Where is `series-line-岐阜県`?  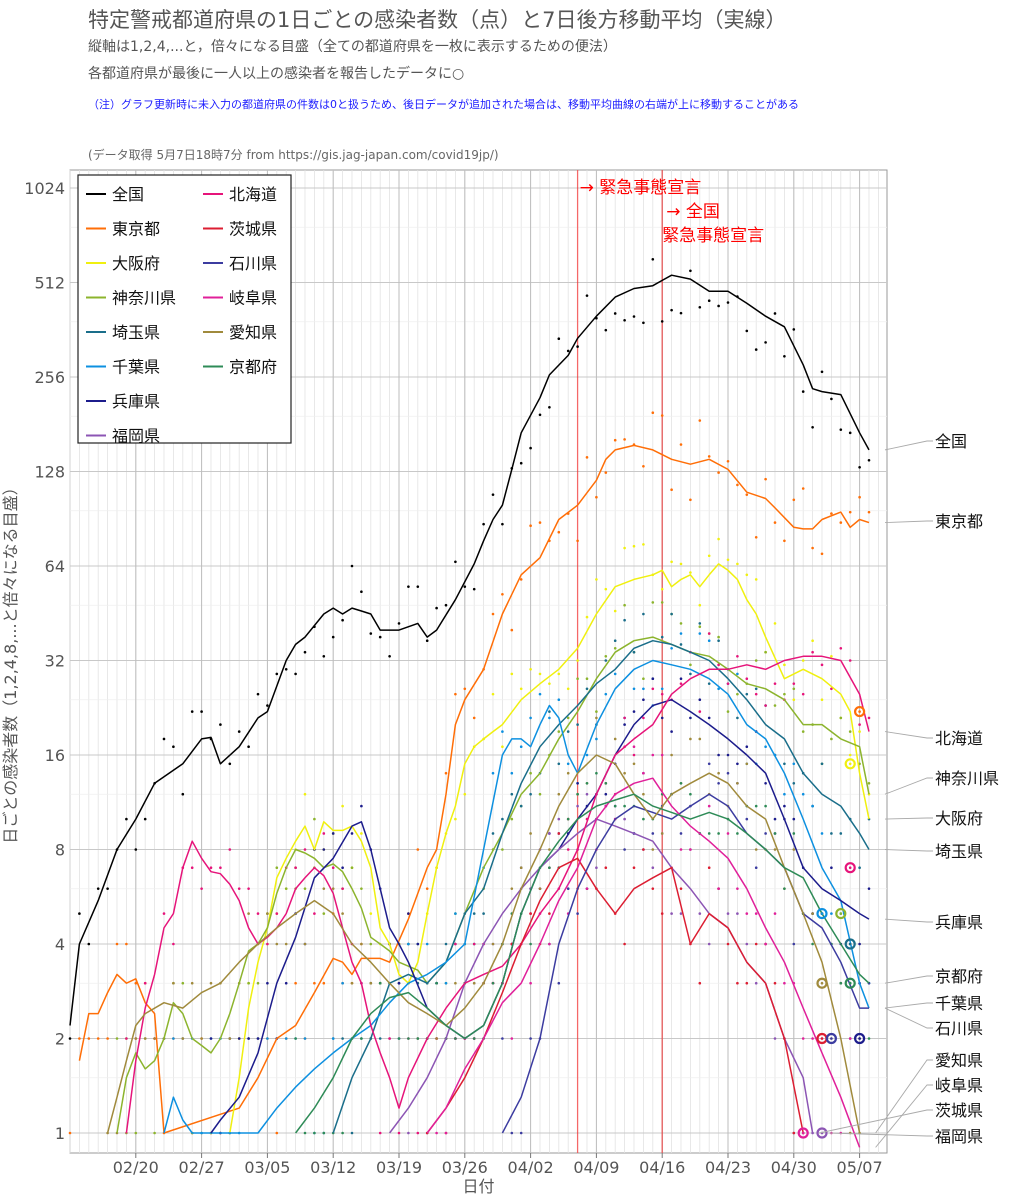
series-line-岐阜県 is located at coordinates (643, 962).